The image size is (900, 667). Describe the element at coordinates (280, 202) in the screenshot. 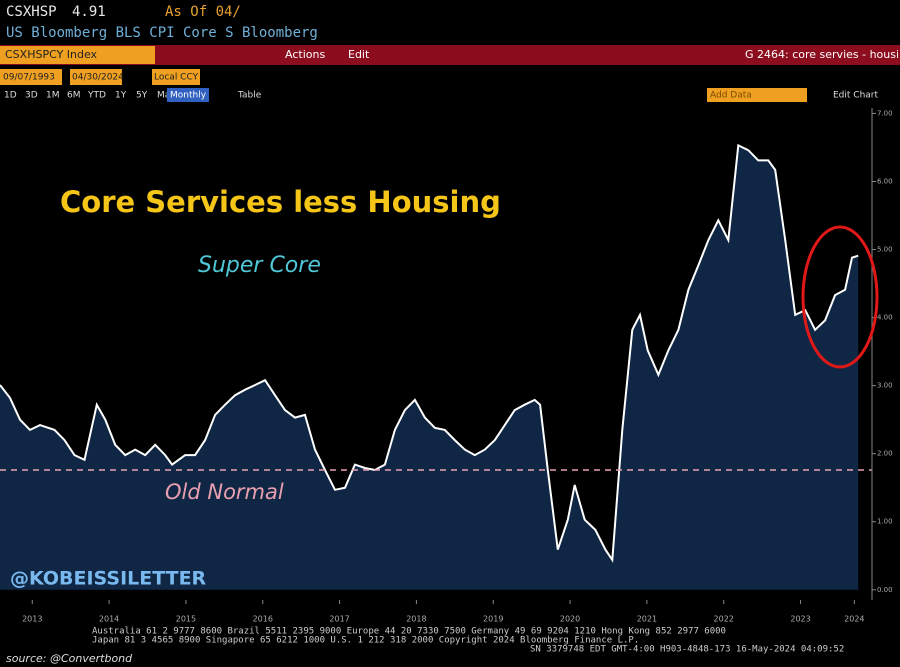

I see `chart-title: Core Services less Housing` at that location.